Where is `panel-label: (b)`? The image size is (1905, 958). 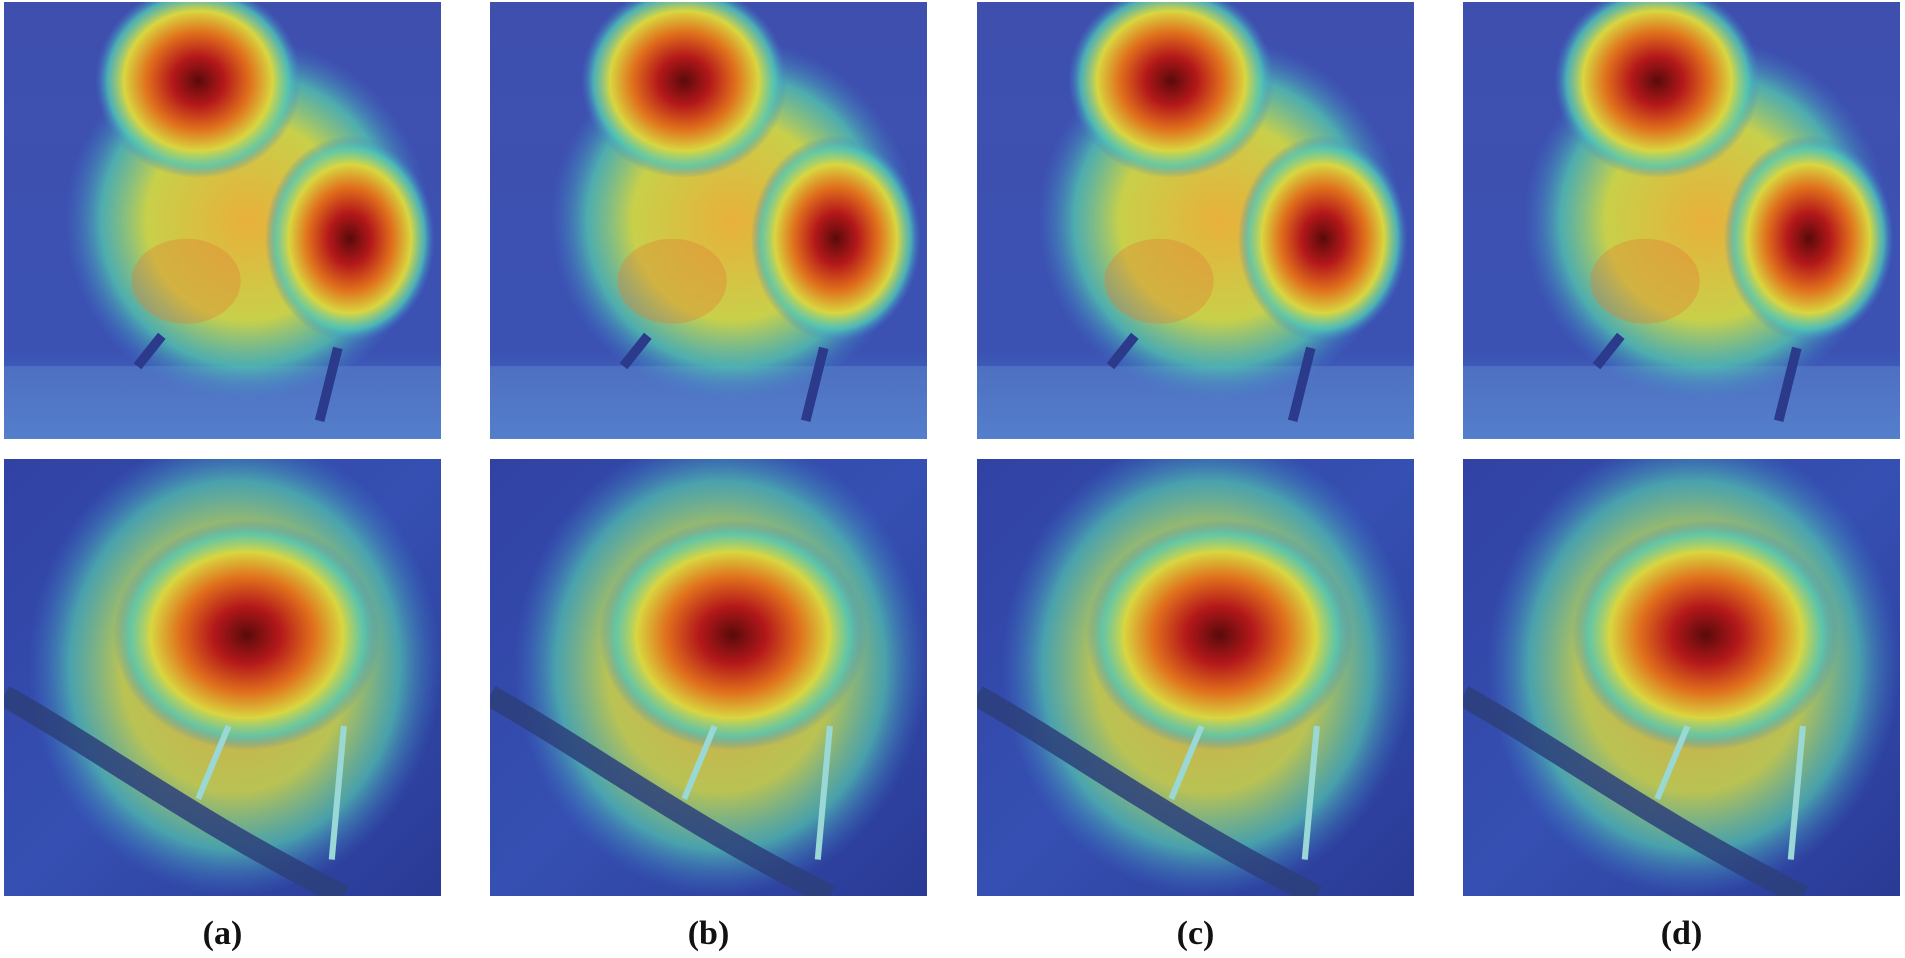
panel-label: (b) is located at coordinates (709, 933).